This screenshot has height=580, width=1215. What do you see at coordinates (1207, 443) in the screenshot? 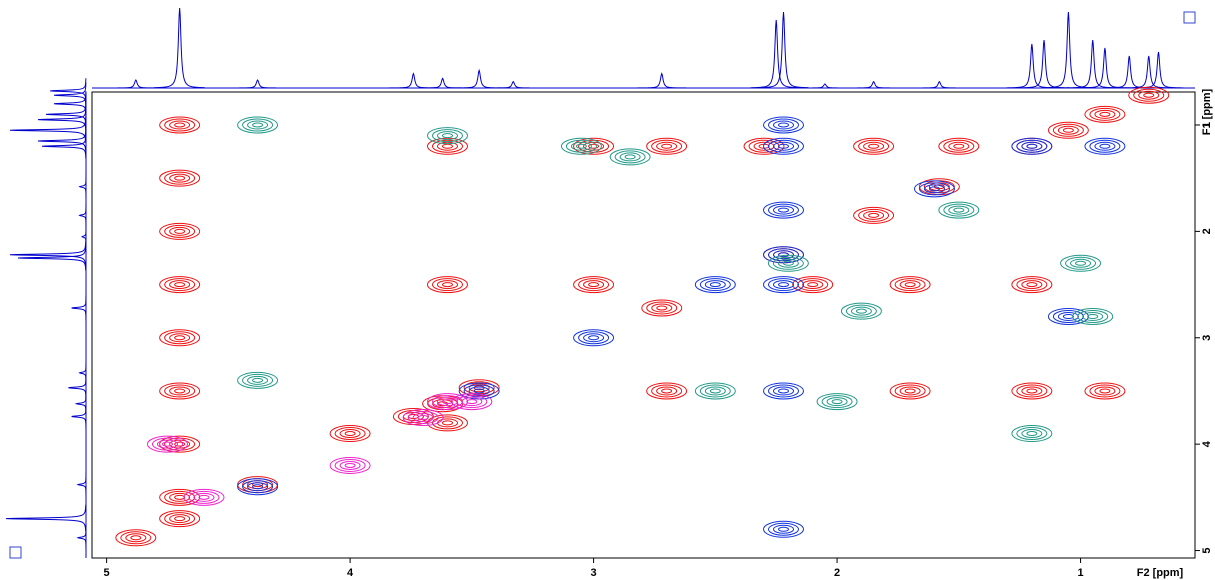
I see `y-tick-label: 4` at bounding box center [1207, 443].